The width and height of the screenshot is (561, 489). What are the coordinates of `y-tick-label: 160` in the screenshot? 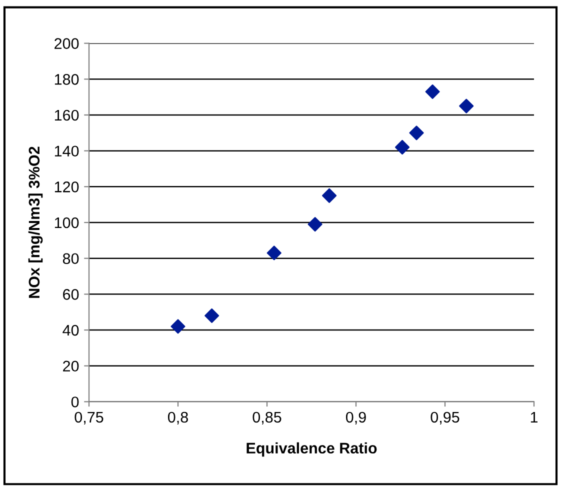 It's located at (66, 115).